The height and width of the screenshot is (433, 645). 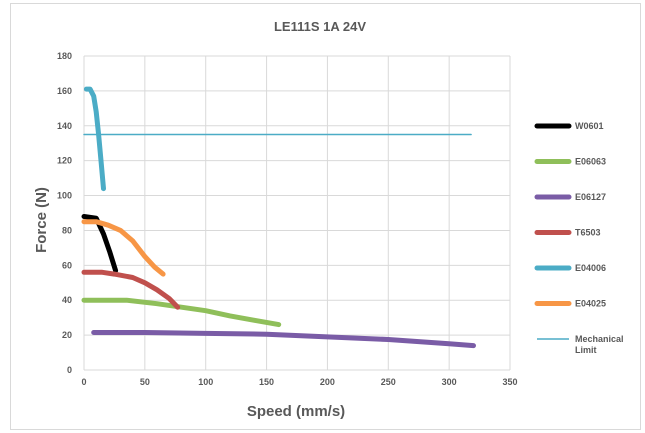 I want to click on series-line-t6503, so click(x=131, y=289).